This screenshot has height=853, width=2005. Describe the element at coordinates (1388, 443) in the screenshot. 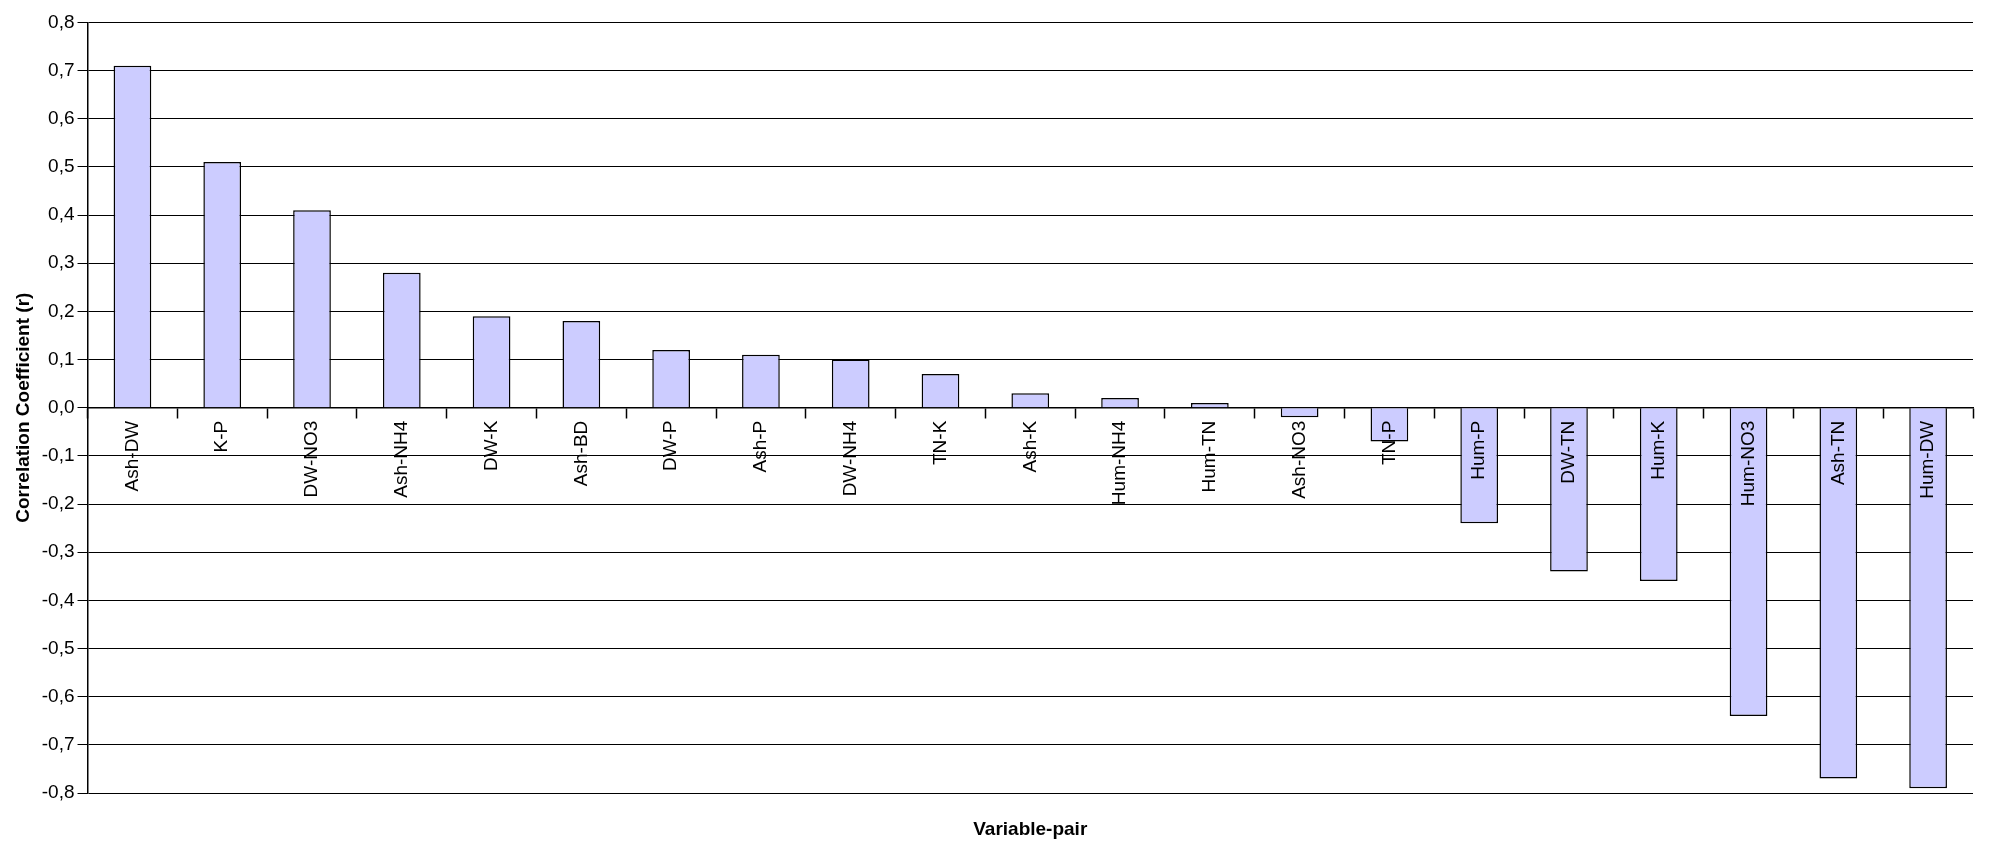

I see `x-tick-label: TN-P` at that location.